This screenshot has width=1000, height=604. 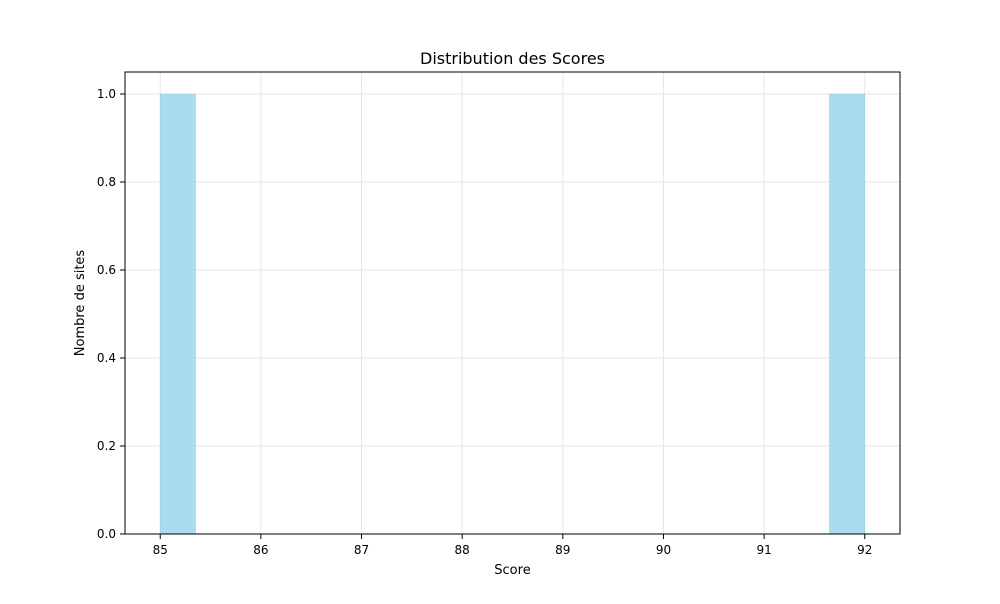 What do you see at coordinates (462, 550) in the screenshot?
I see `x-tick-label: 88` at bounding box center [462, 550].